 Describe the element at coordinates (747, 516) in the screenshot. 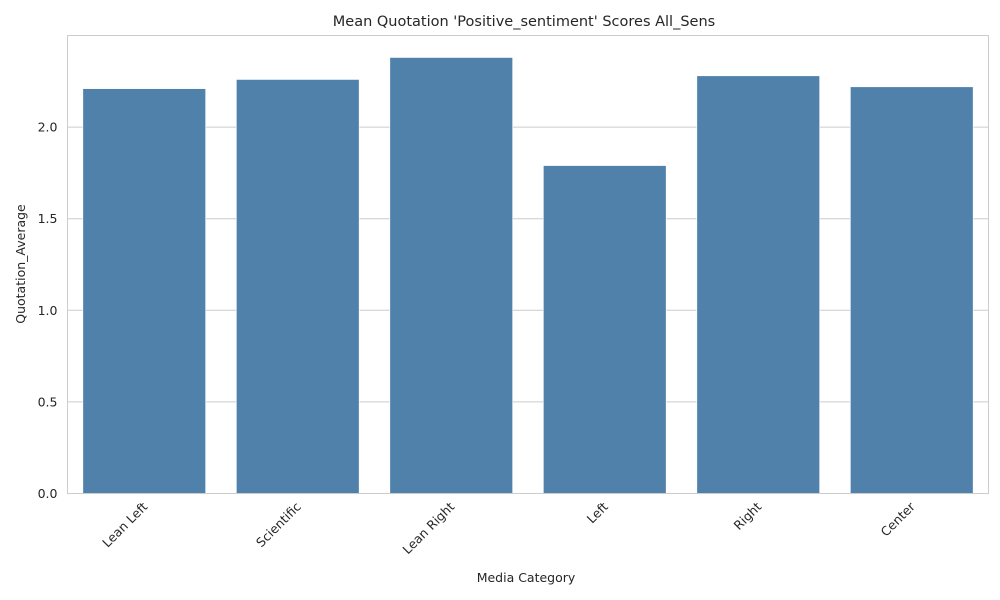

I see `x-tick-label: Right` at that location.